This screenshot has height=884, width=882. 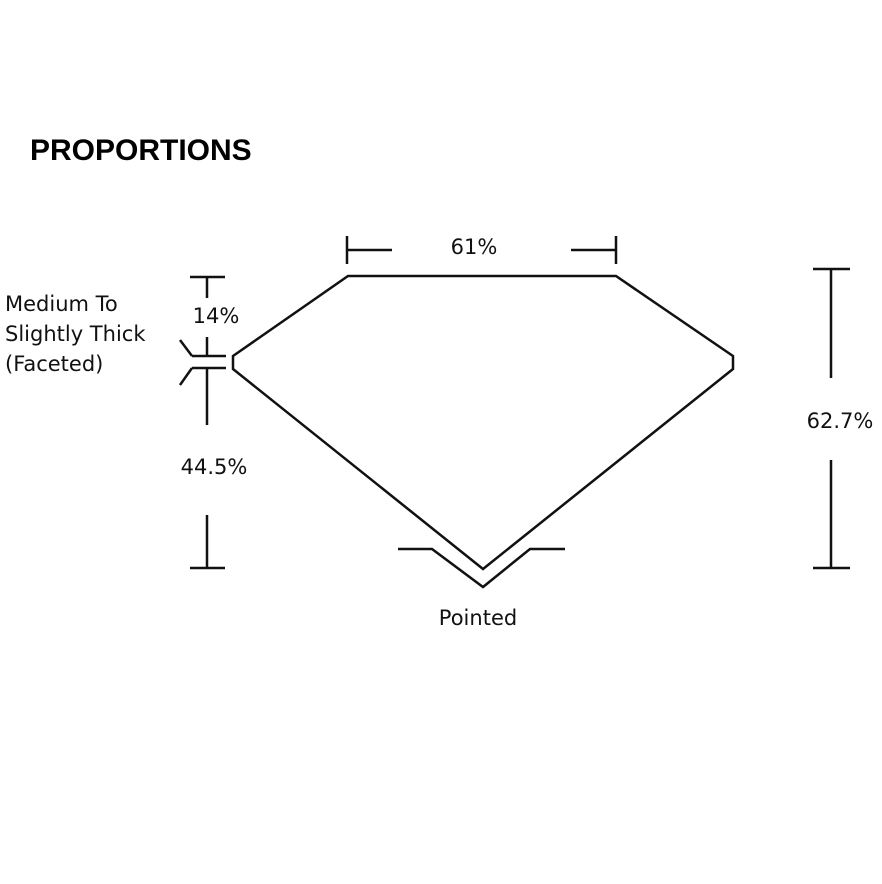 I want to click on girdle-label: Medium To Slightly Thick (Faceted), so click(x=75, y=334).